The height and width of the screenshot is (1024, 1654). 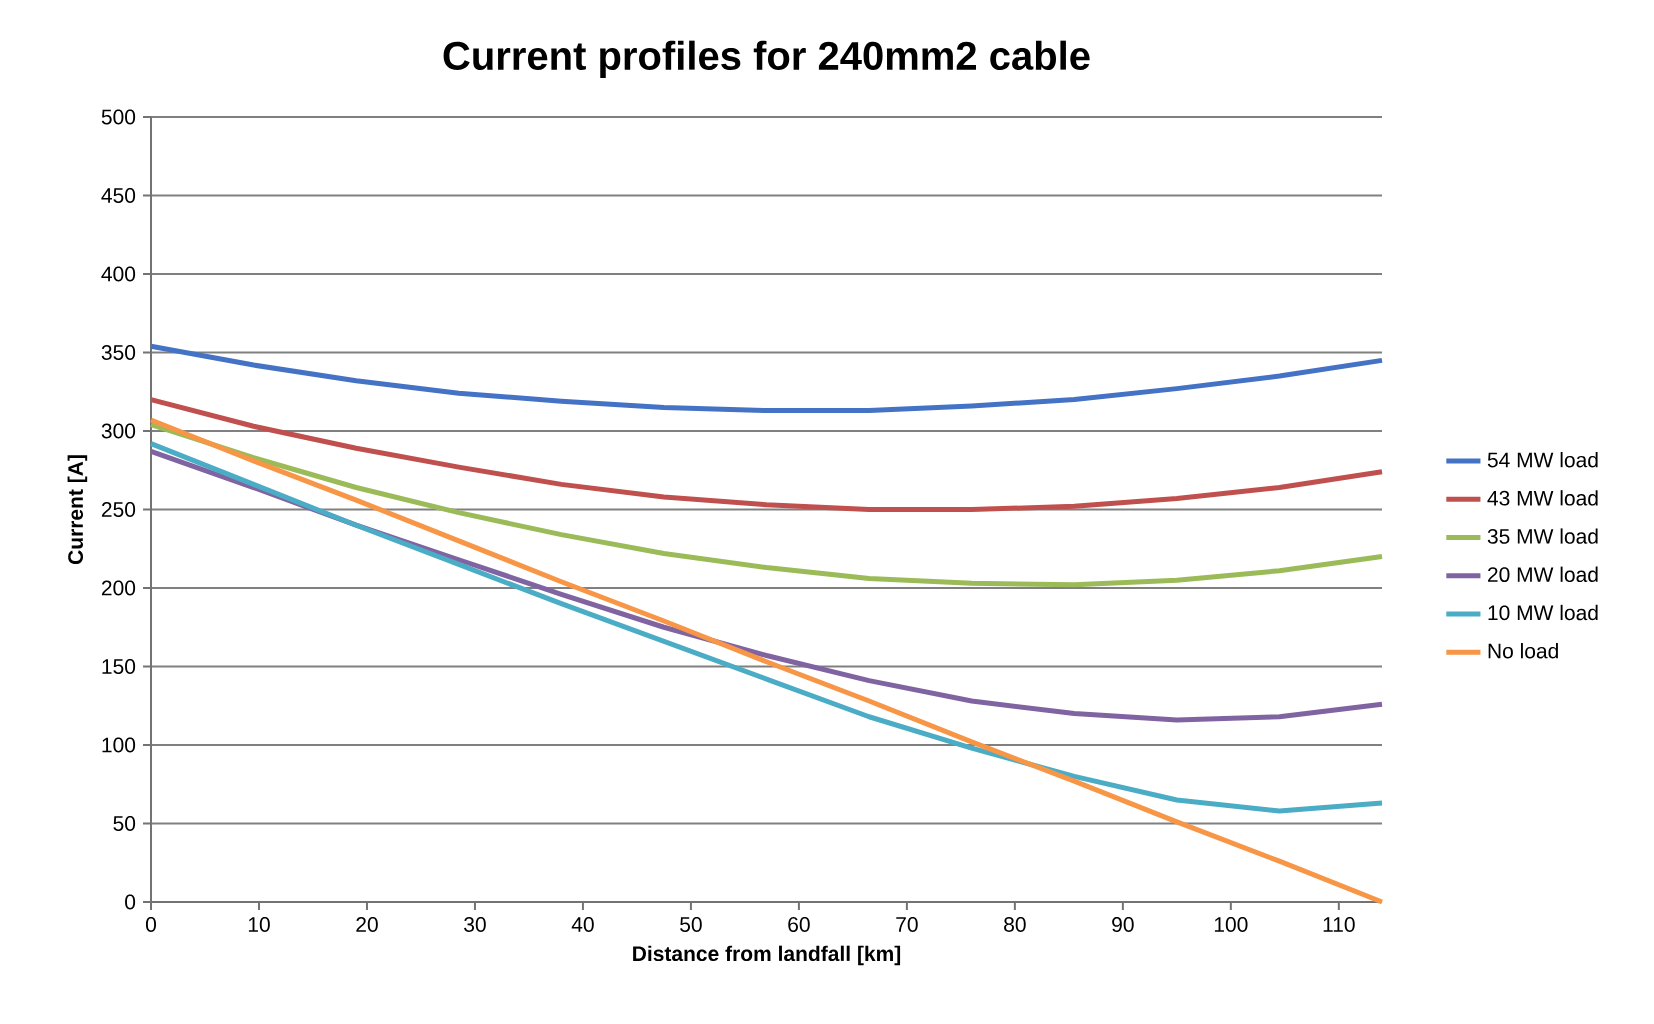 What do you see at coordinates (767, 955) in the screenshot?
I see `x-axis-title: Distance from landfall [km]` at bounding box center [767, 955].